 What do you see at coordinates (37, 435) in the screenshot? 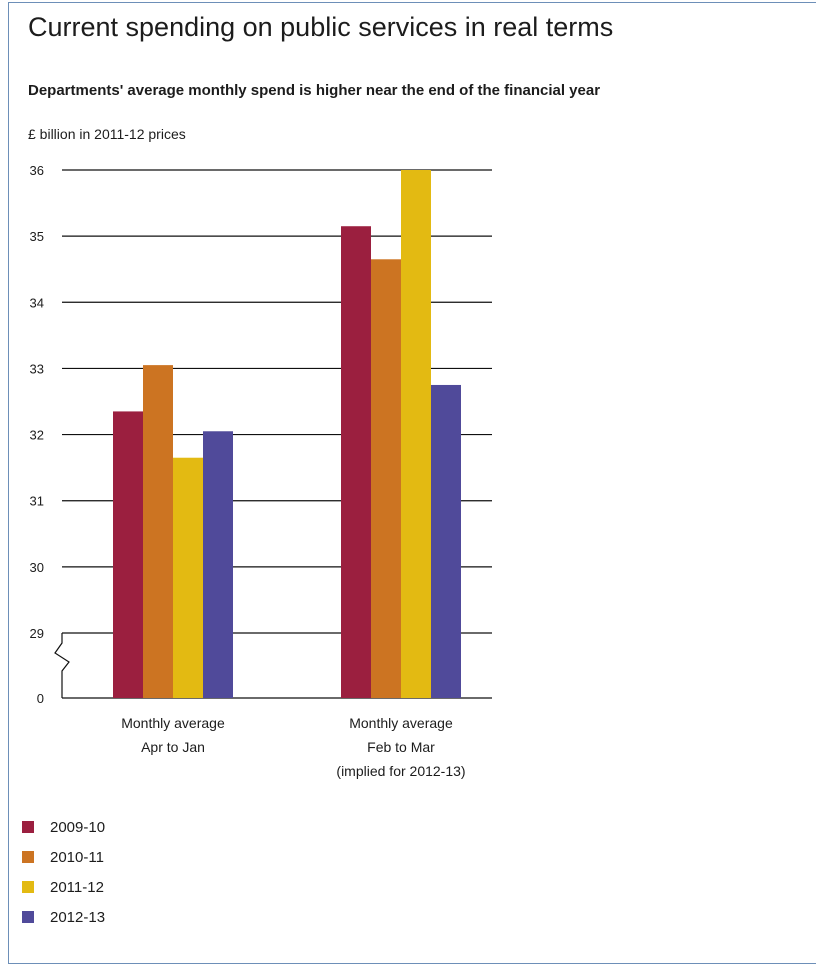
I see `y-tick-label-32: 32` at bounding box center [37, 435].